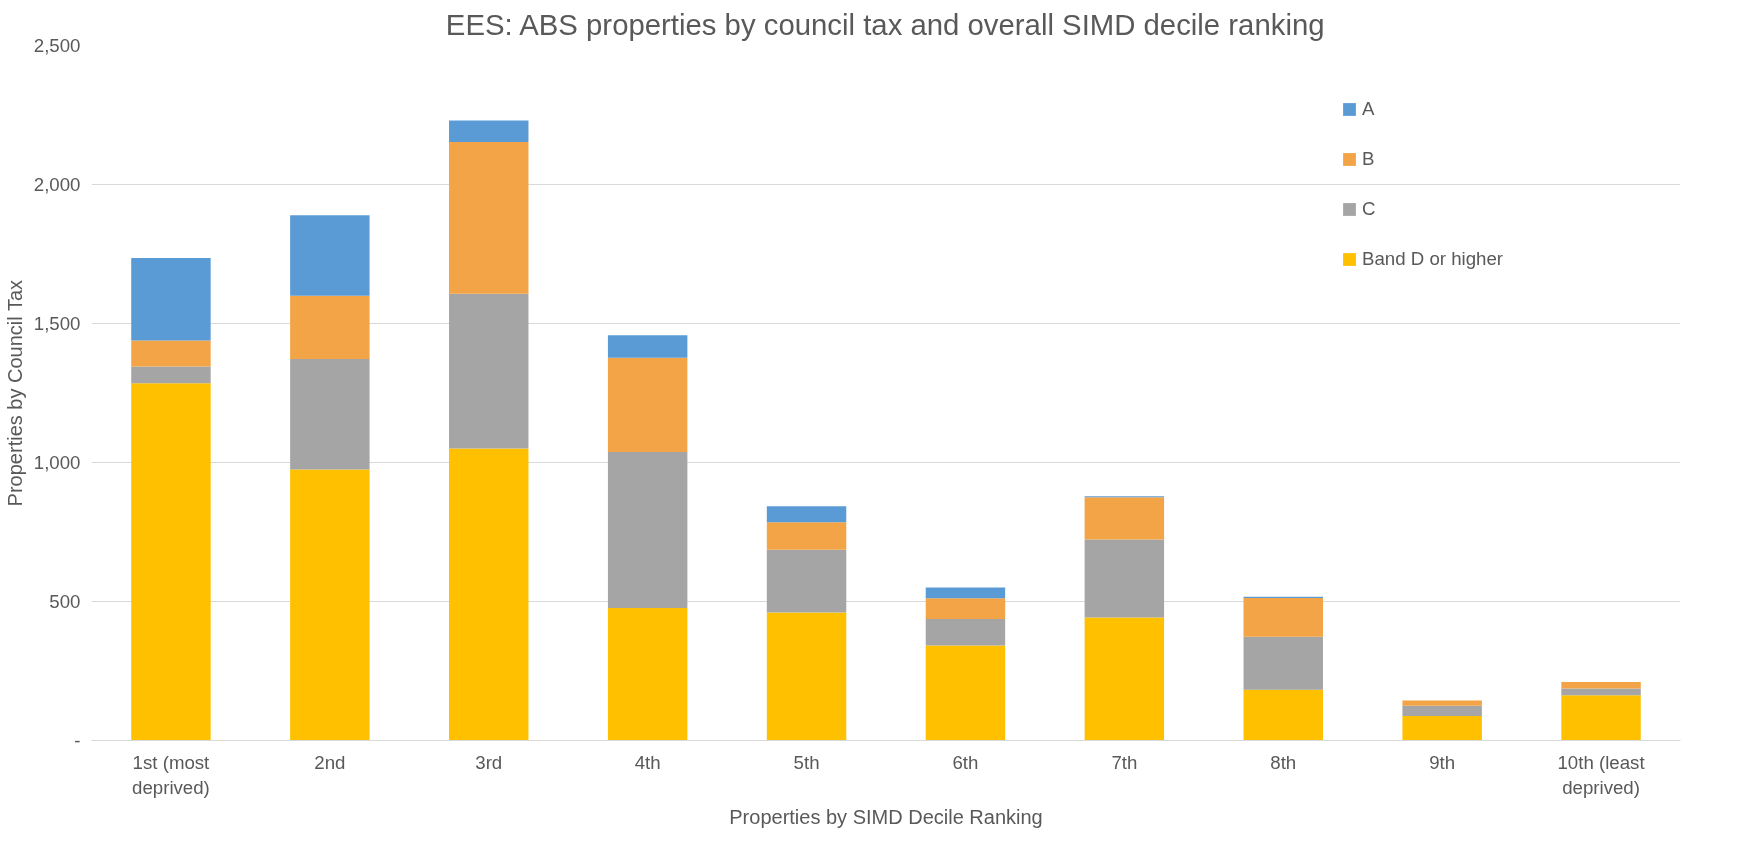 This screenshot has width=1744, height=861. I want to click on x-tick-label: 2nd, so click(330, 762).